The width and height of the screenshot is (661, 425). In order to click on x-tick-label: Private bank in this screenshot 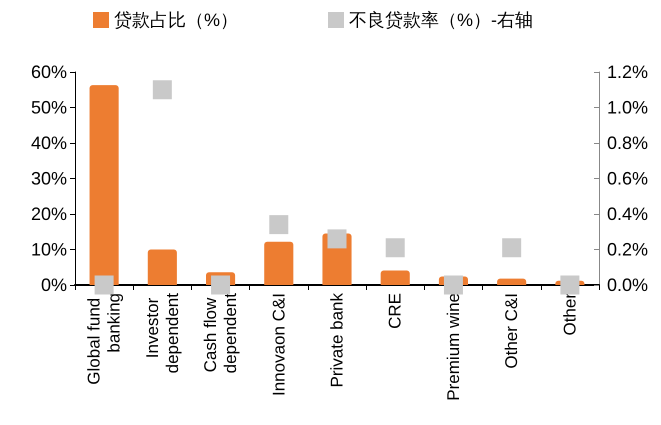, I will do `click(337, 340)`.